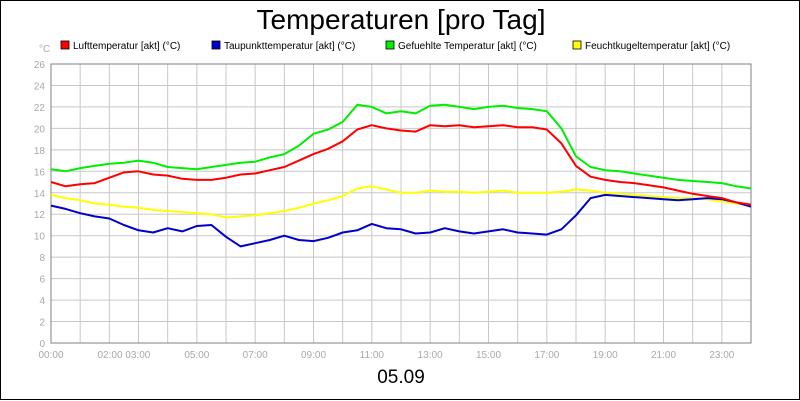  I want to click on x-tick-label: 15:00, so click(488, 355).